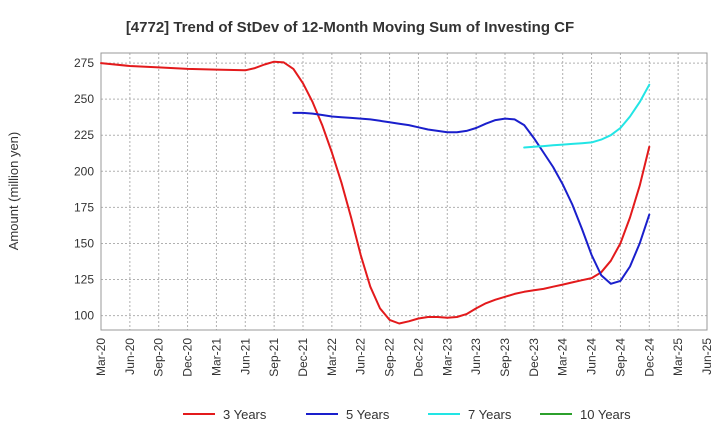 The width and height of the screenshot is (720, 440). Describe the element at coordinates (678, 357) in the screenshot. I see `x-tick-label: Mar-25` at that location.